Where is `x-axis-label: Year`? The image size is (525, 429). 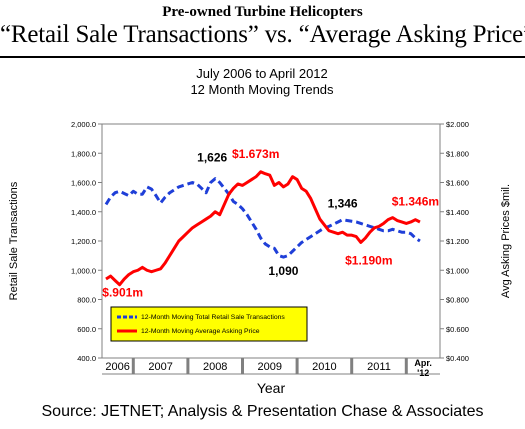 x-axis-label: Year is located at coordinates (271, 388).